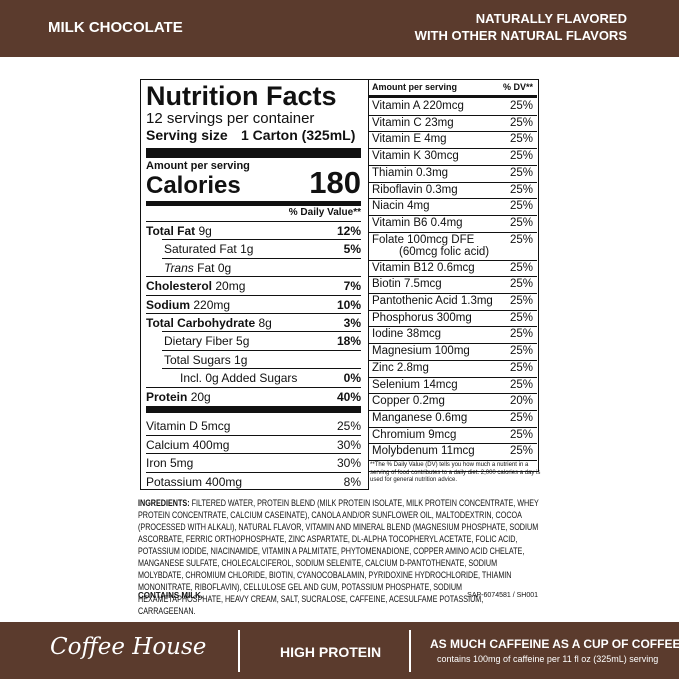  What do you see at coordinates (212, 304) in the screenshot?
I see `nutrient-amount: 220mg` at bounding box center [212, 304].